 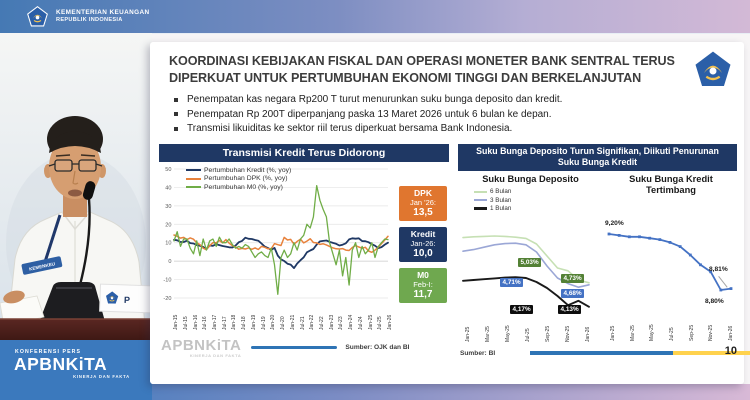 What do you see at coordinates (103, 13) in the screenshot?
I see `ministry-line1: KEMENTERIAN KEUANGAN` at bounding box center [103, 13].